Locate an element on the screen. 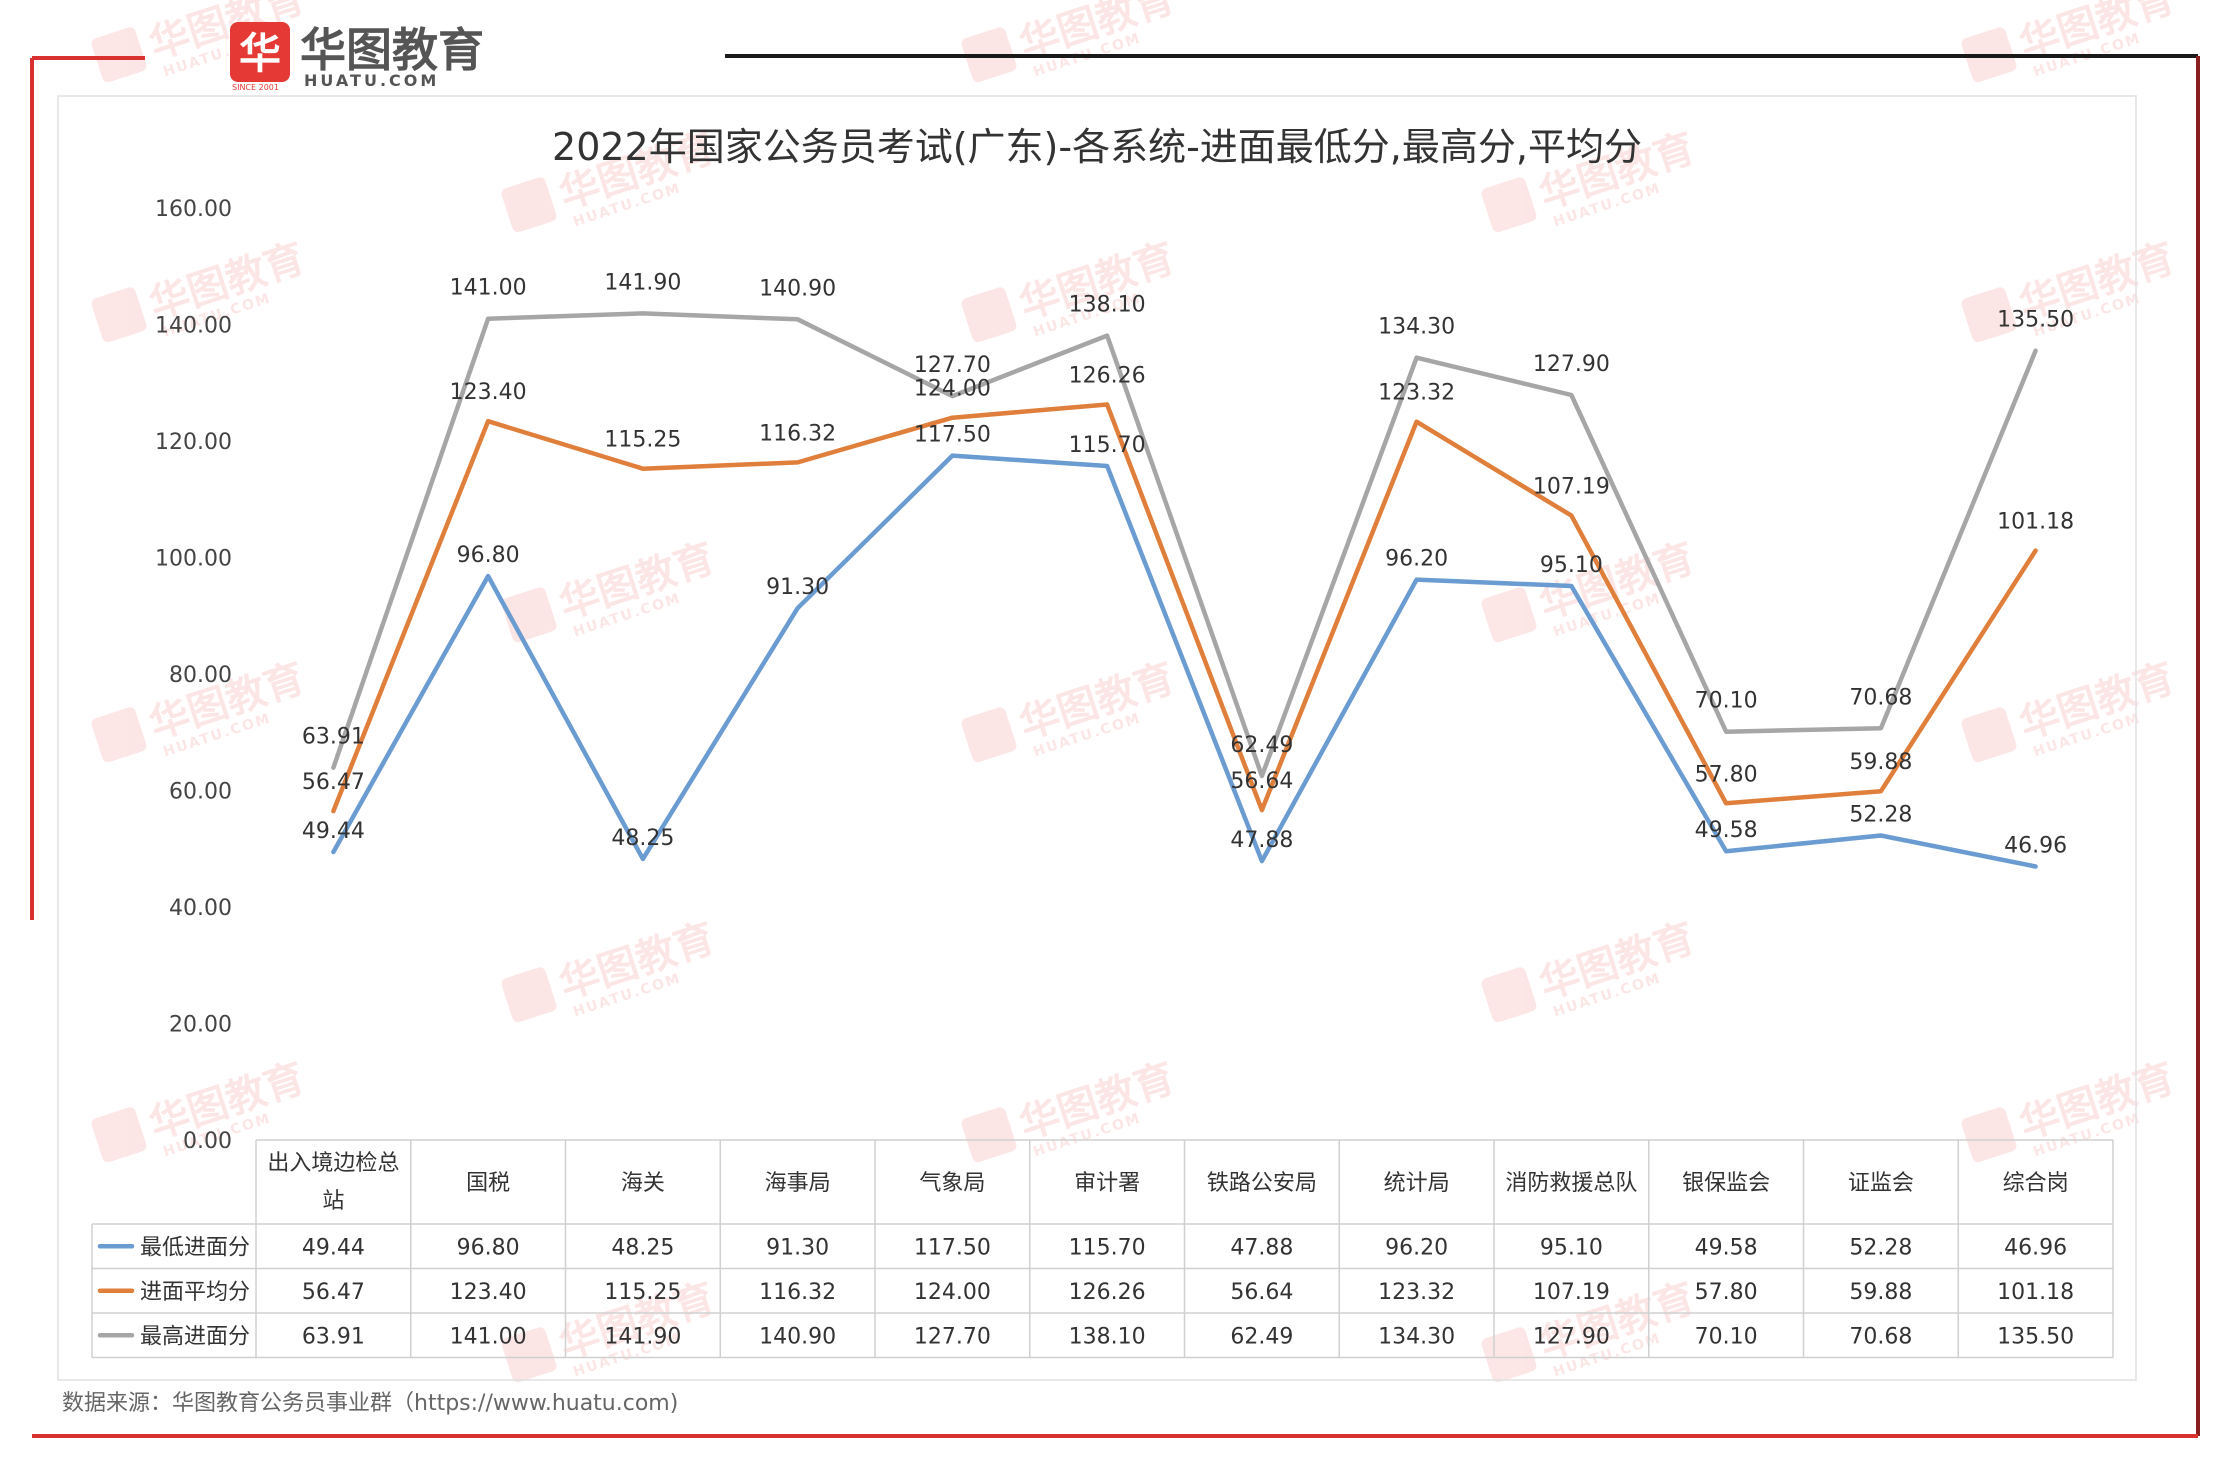 This screenshot has height=1466, width=2232. table-cell: 124.00 is located at coordinates (952, 1292).